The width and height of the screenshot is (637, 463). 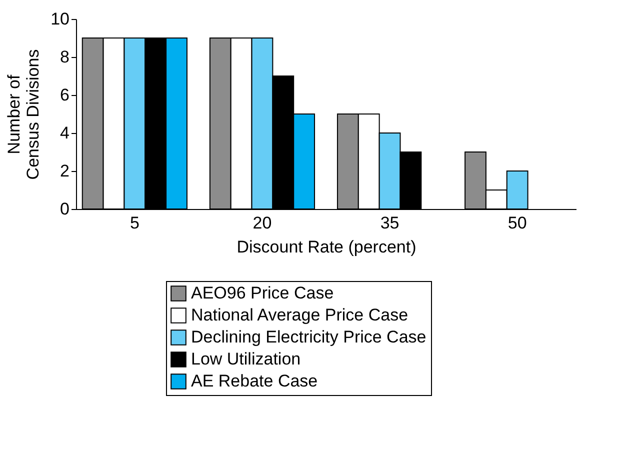 What do you see at coordinates (65, 95) in the screenshot?
I see `y-tick-label: 6` at bounding box center [65, 95].